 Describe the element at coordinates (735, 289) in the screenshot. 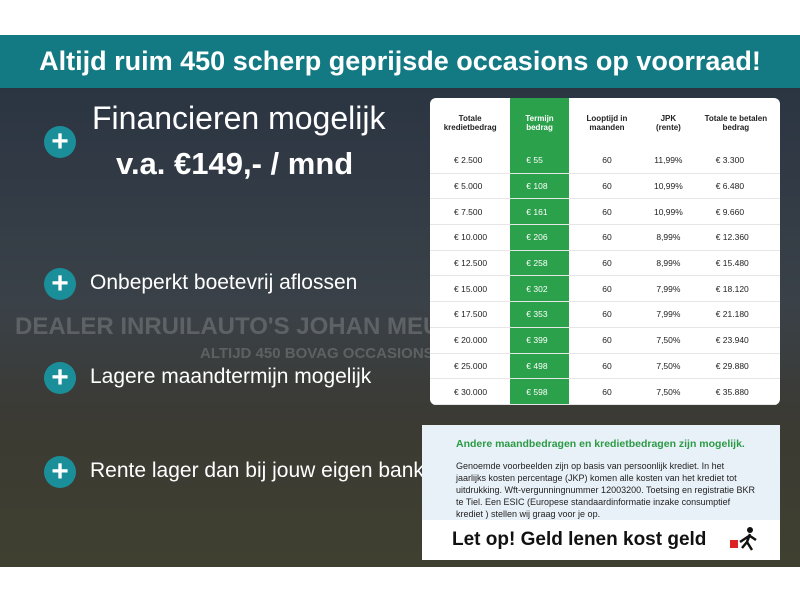

I see `table-cell: € 18.120` at that location.